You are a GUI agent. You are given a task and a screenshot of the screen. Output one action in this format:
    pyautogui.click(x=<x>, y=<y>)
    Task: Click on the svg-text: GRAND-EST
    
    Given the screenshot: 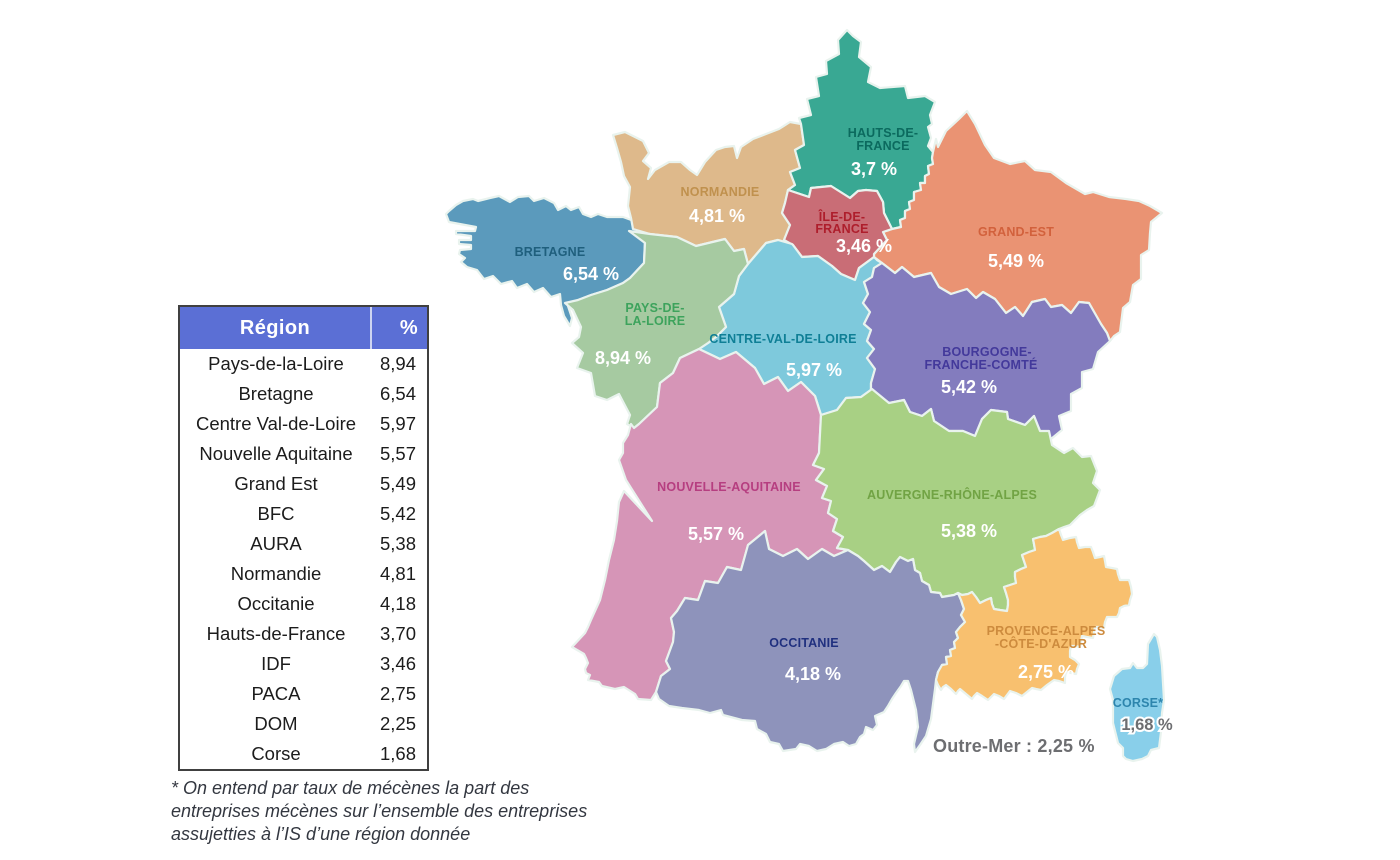 What is the action you would take?
    pyautogui.click(x=1016, y=232)
    